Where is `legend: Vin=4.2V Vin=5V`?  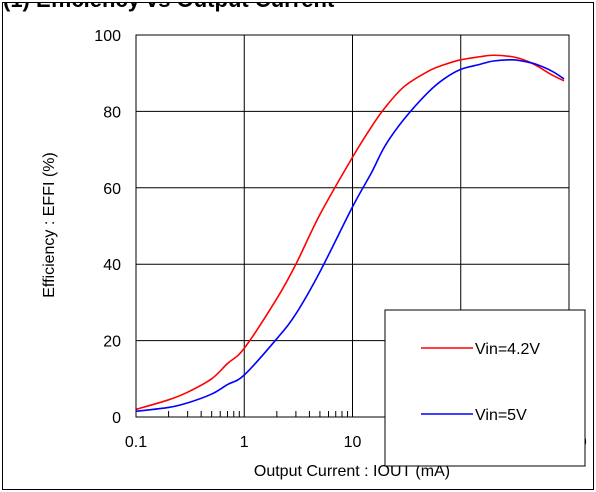
legend: Vin=4.2V Vin=5V is located at coordinates (485, 388).